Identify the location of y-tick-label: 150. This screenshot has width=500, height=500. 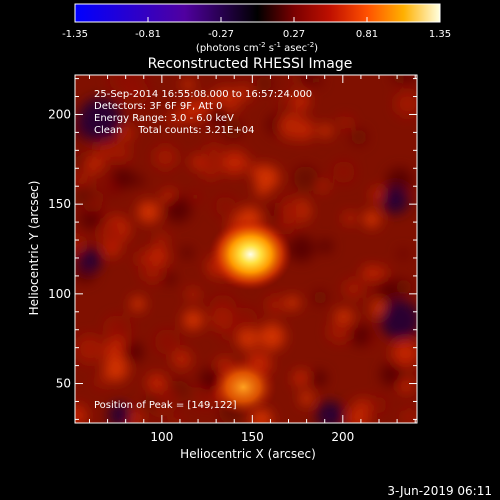
(59, 204).